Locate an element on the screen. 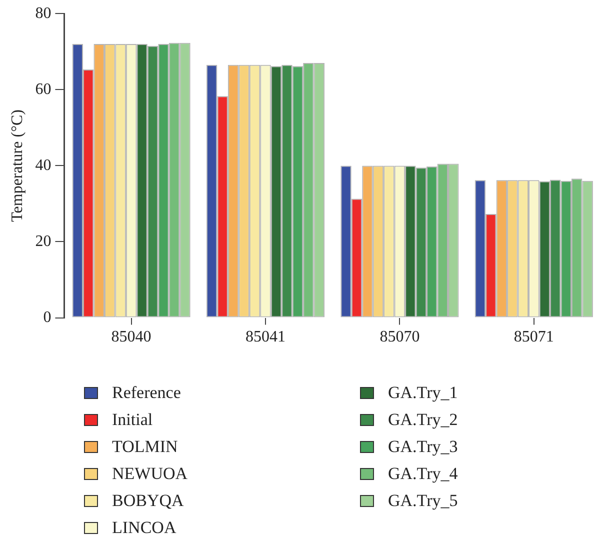 Image resolution: width=601 pixels, height=538 pixels. y-tick-label: 40 is located at coordinates (43, 165).